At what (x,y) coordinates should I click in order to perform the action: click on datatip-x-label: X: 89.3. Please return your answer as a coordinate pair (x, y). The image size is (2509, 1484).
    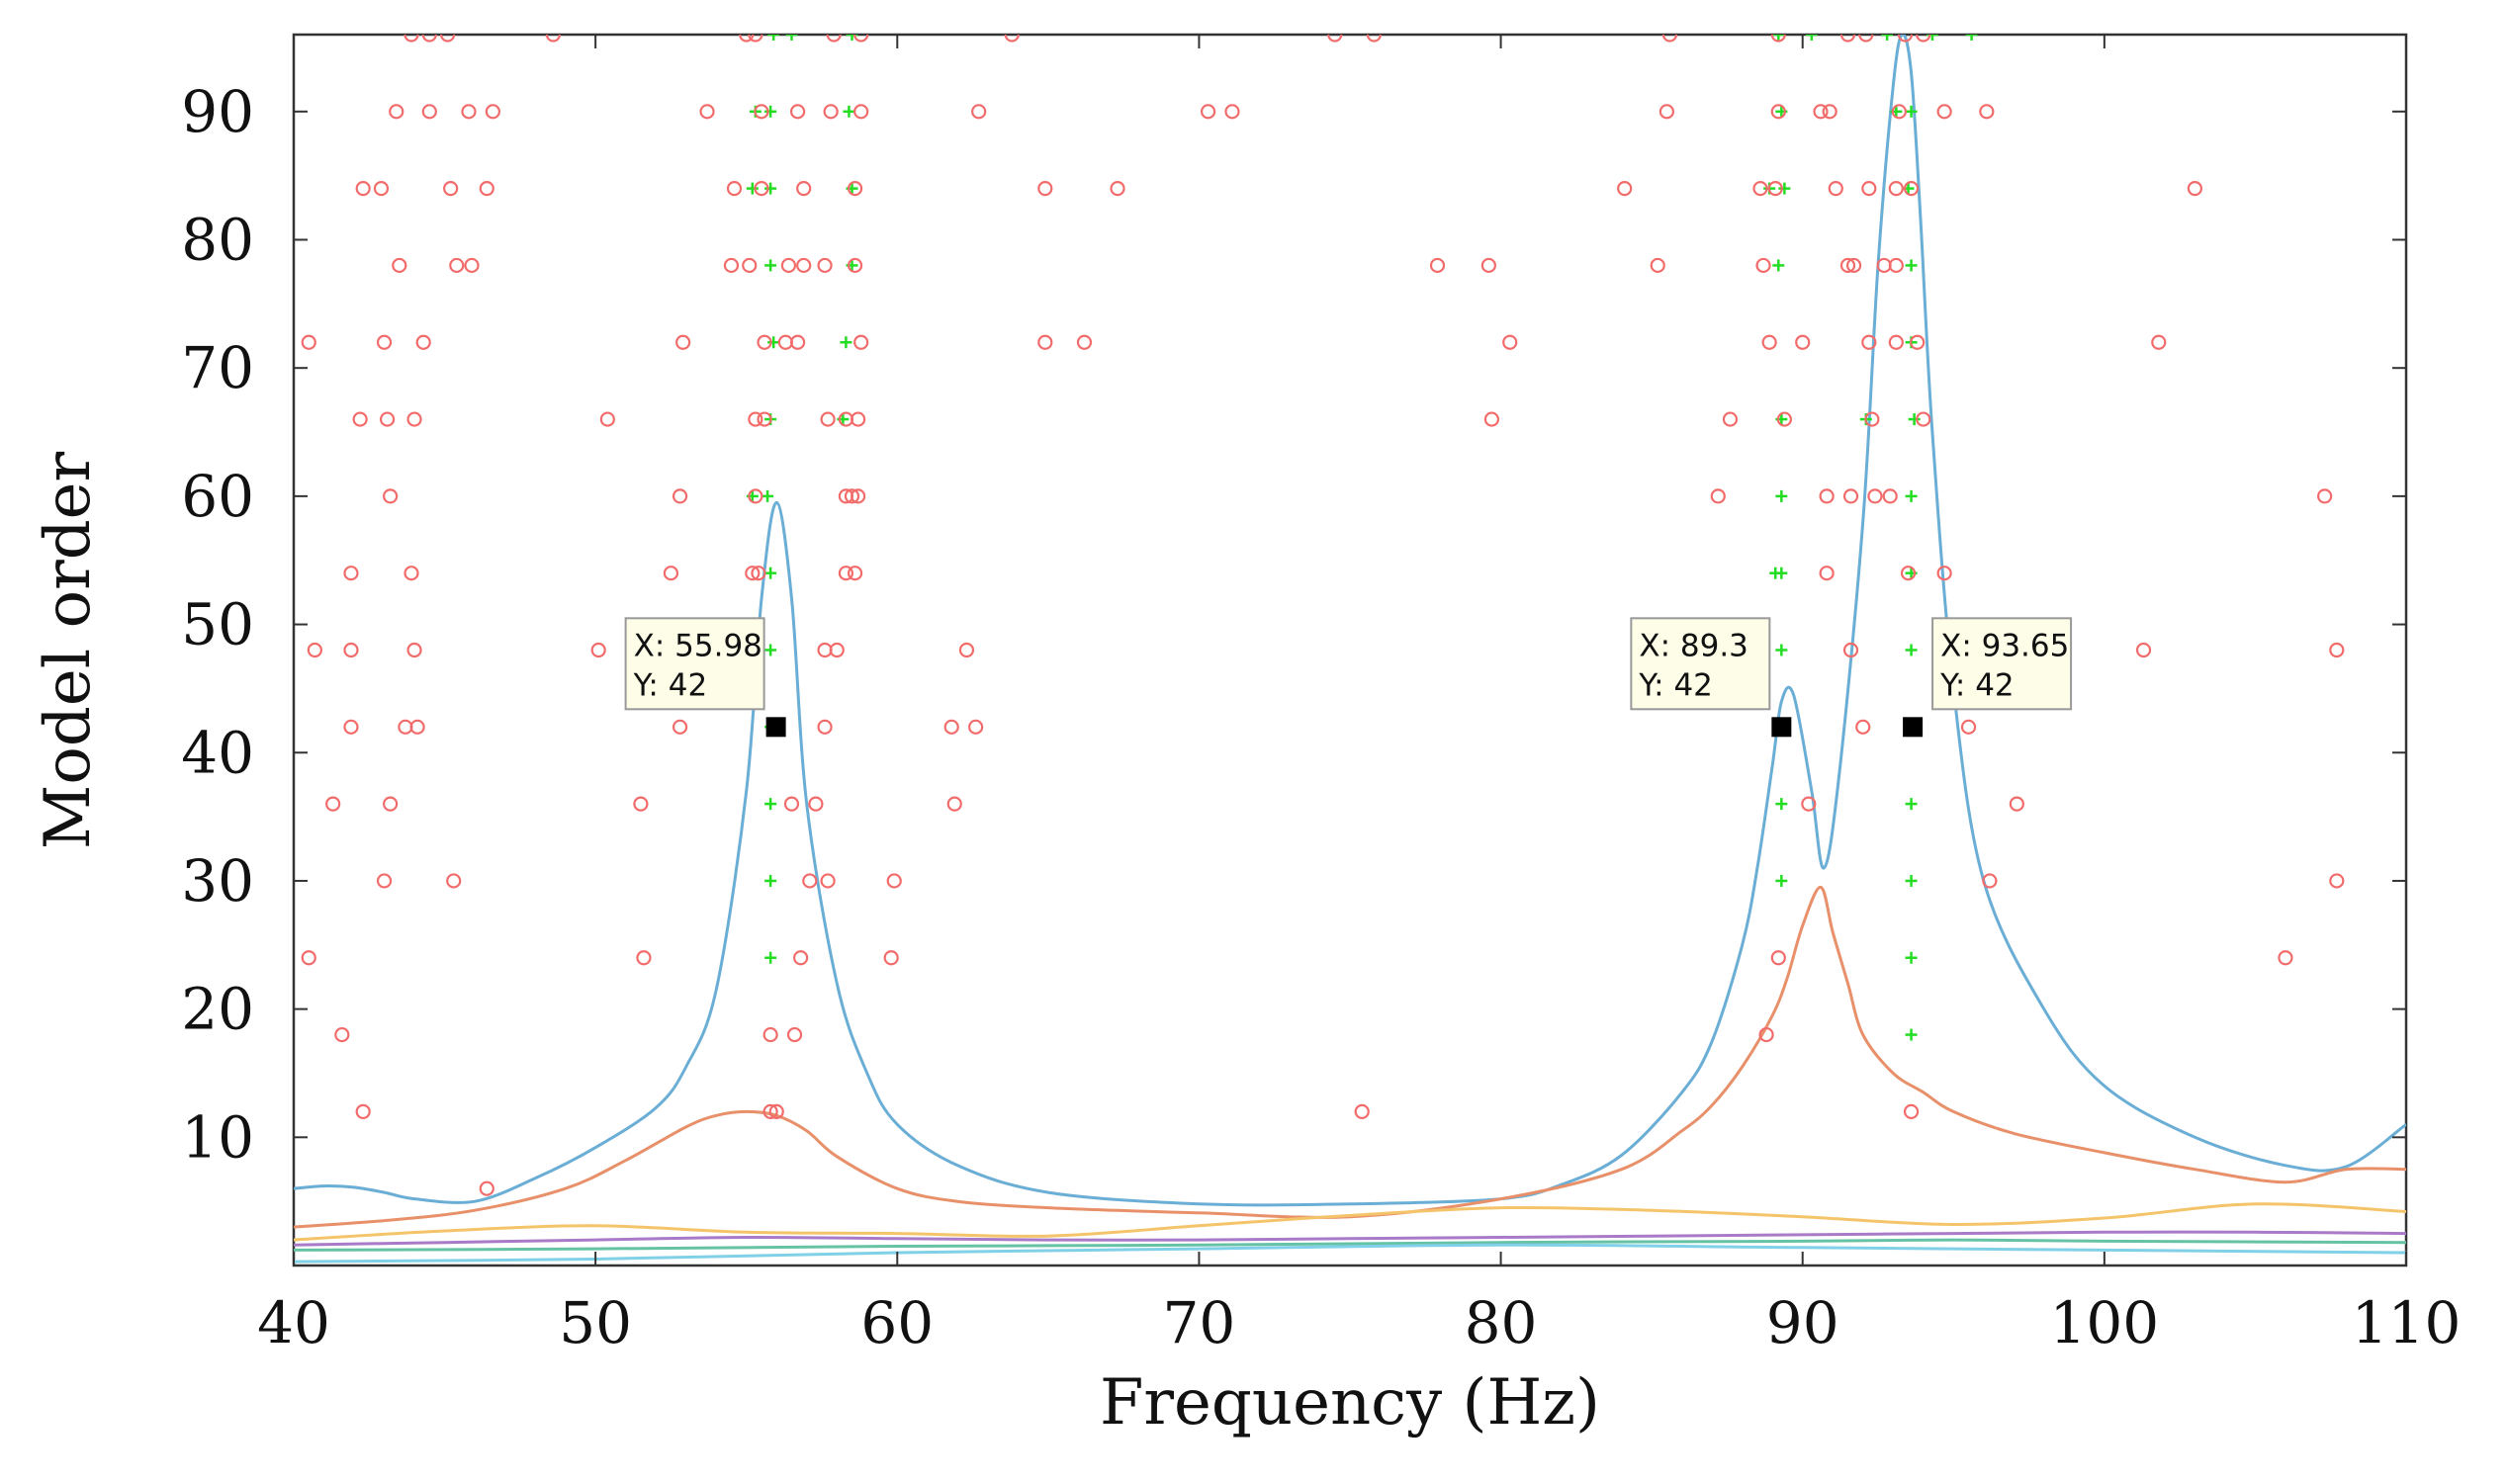
    Looking at the image, I should click on (1693, 645).